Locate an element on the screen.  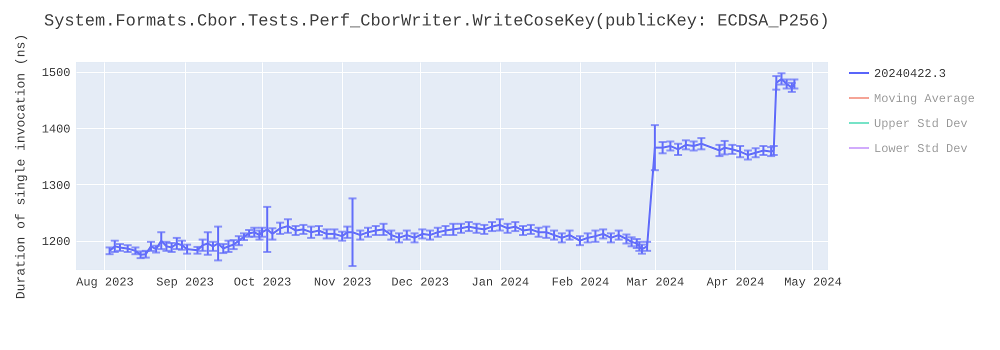
x-tick-label: Sep 2023 is located at coordinates (185, 283).